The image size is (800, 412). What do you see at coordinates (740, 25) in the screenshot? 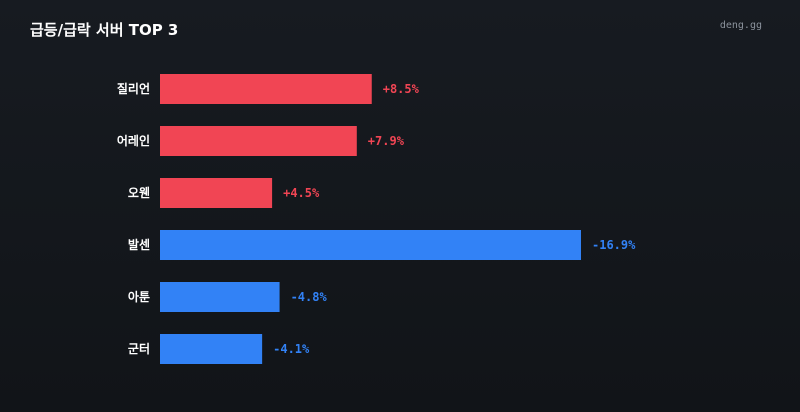
I see `brand-label: deng.gg` at bounding box center [740, 25].